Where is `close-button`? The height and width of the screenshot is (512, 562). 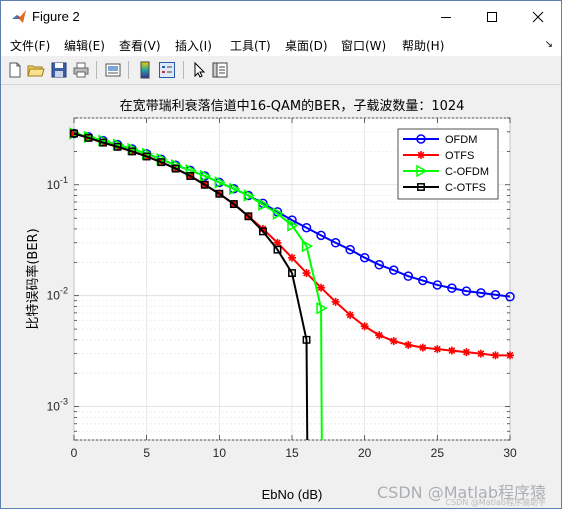
close-button is located at coordinates (538, 16).